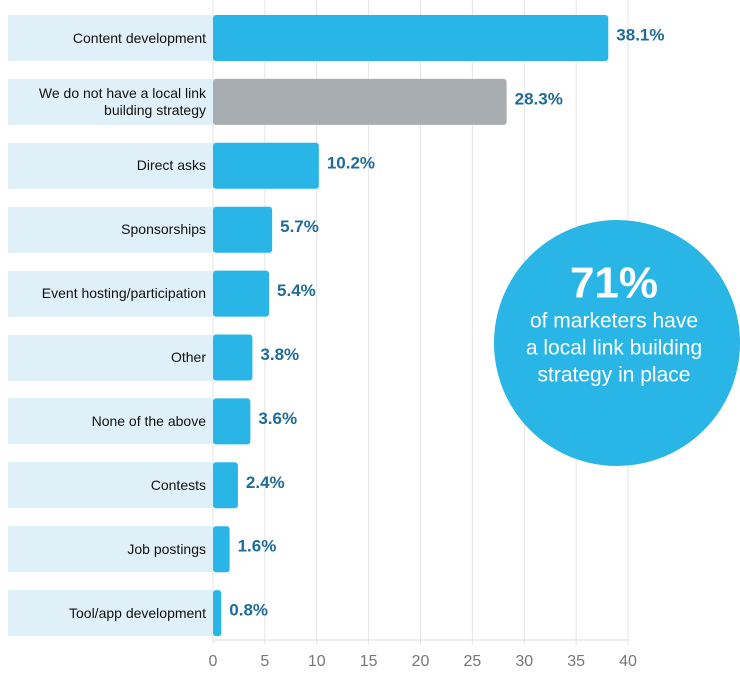 This screenshot has height=673, width=740. What do you see at coordinates (299, 226) in the screenshot?
I see `value-label: 5.7%` at bounding box center [299, 226].